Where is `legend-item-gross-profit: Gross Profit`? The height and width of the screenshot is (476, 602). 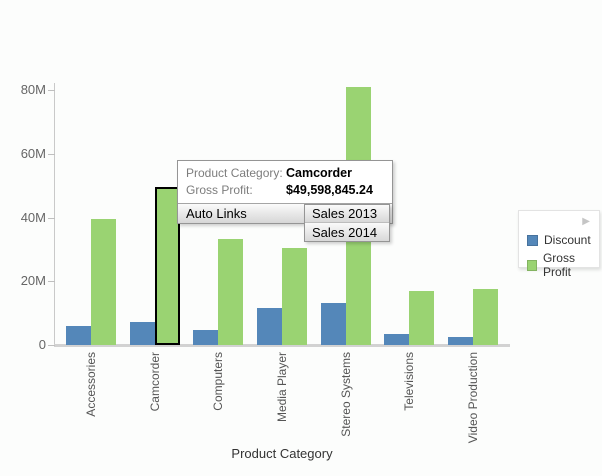 legend-item-gross-profit: Gross Profit is located at coordinates (563, 265).